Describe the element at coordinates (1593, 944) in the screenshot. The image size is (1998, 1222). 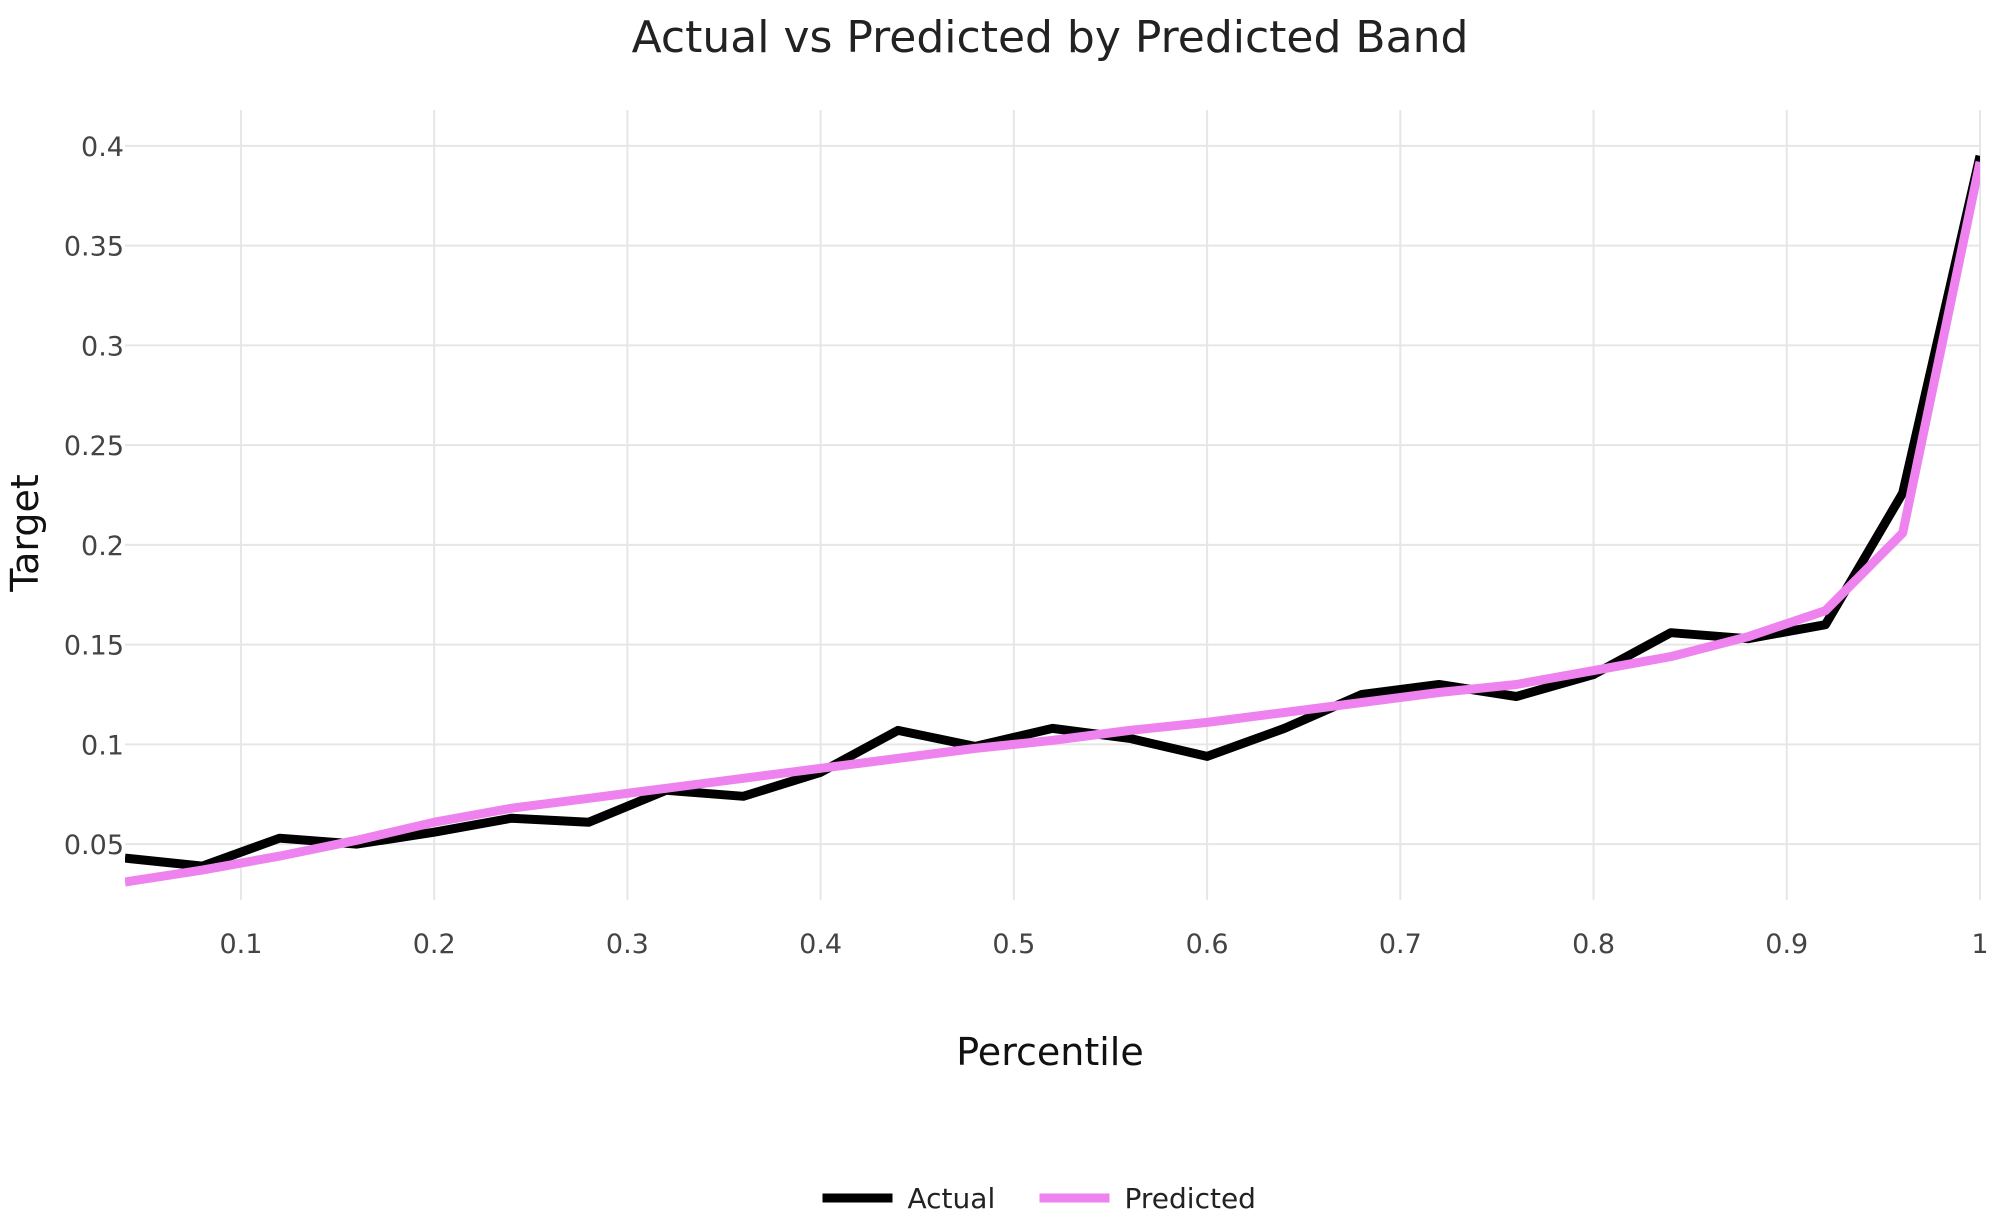
I see `x-tick-label: 0.8` at that location.